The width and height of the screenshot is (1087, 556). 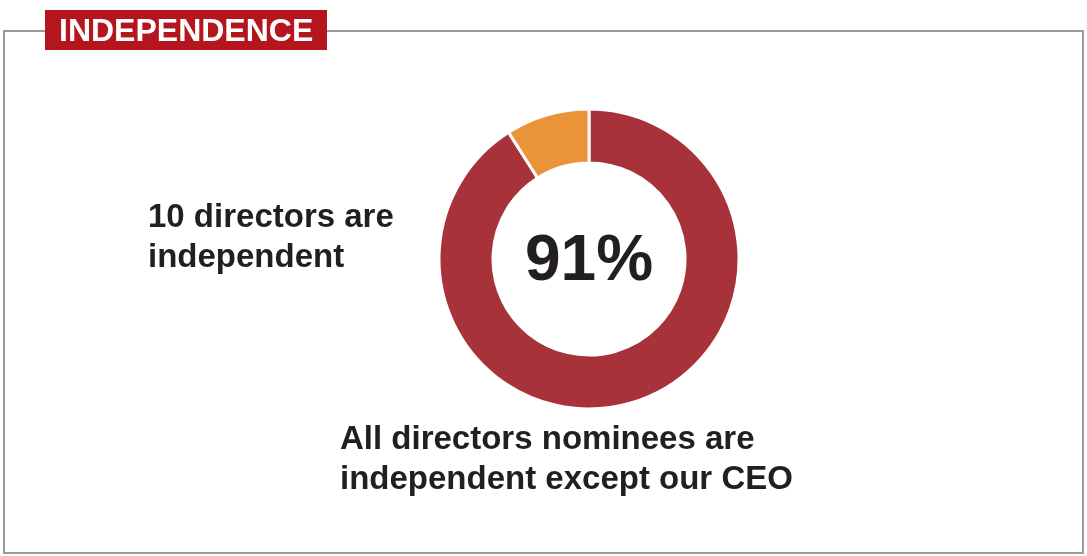 I want to click on chart-title: INDEPENDENCE, so click(x=186, y=30).